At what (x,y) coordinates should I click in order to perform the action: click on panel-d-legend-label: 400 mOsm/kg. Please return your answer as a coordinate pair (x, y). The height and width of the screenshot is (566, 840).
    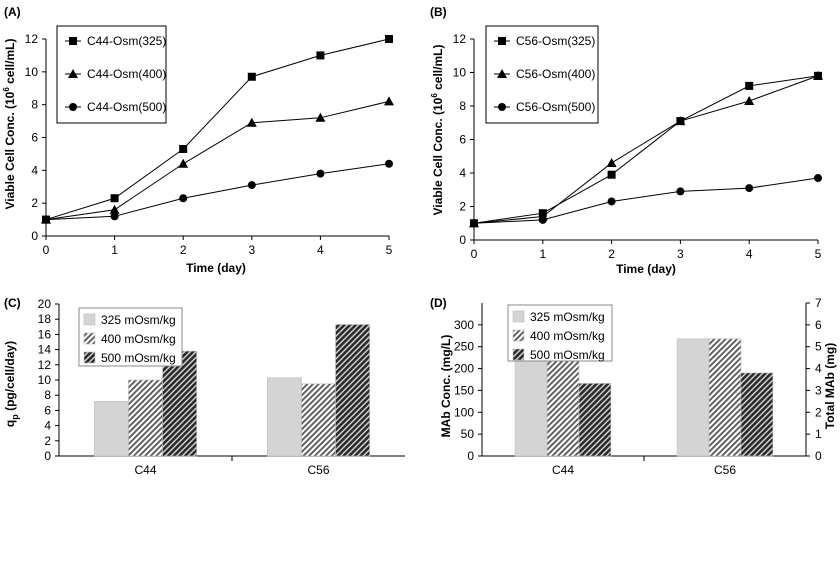
    Looking at the image, I should click on (567, 336).